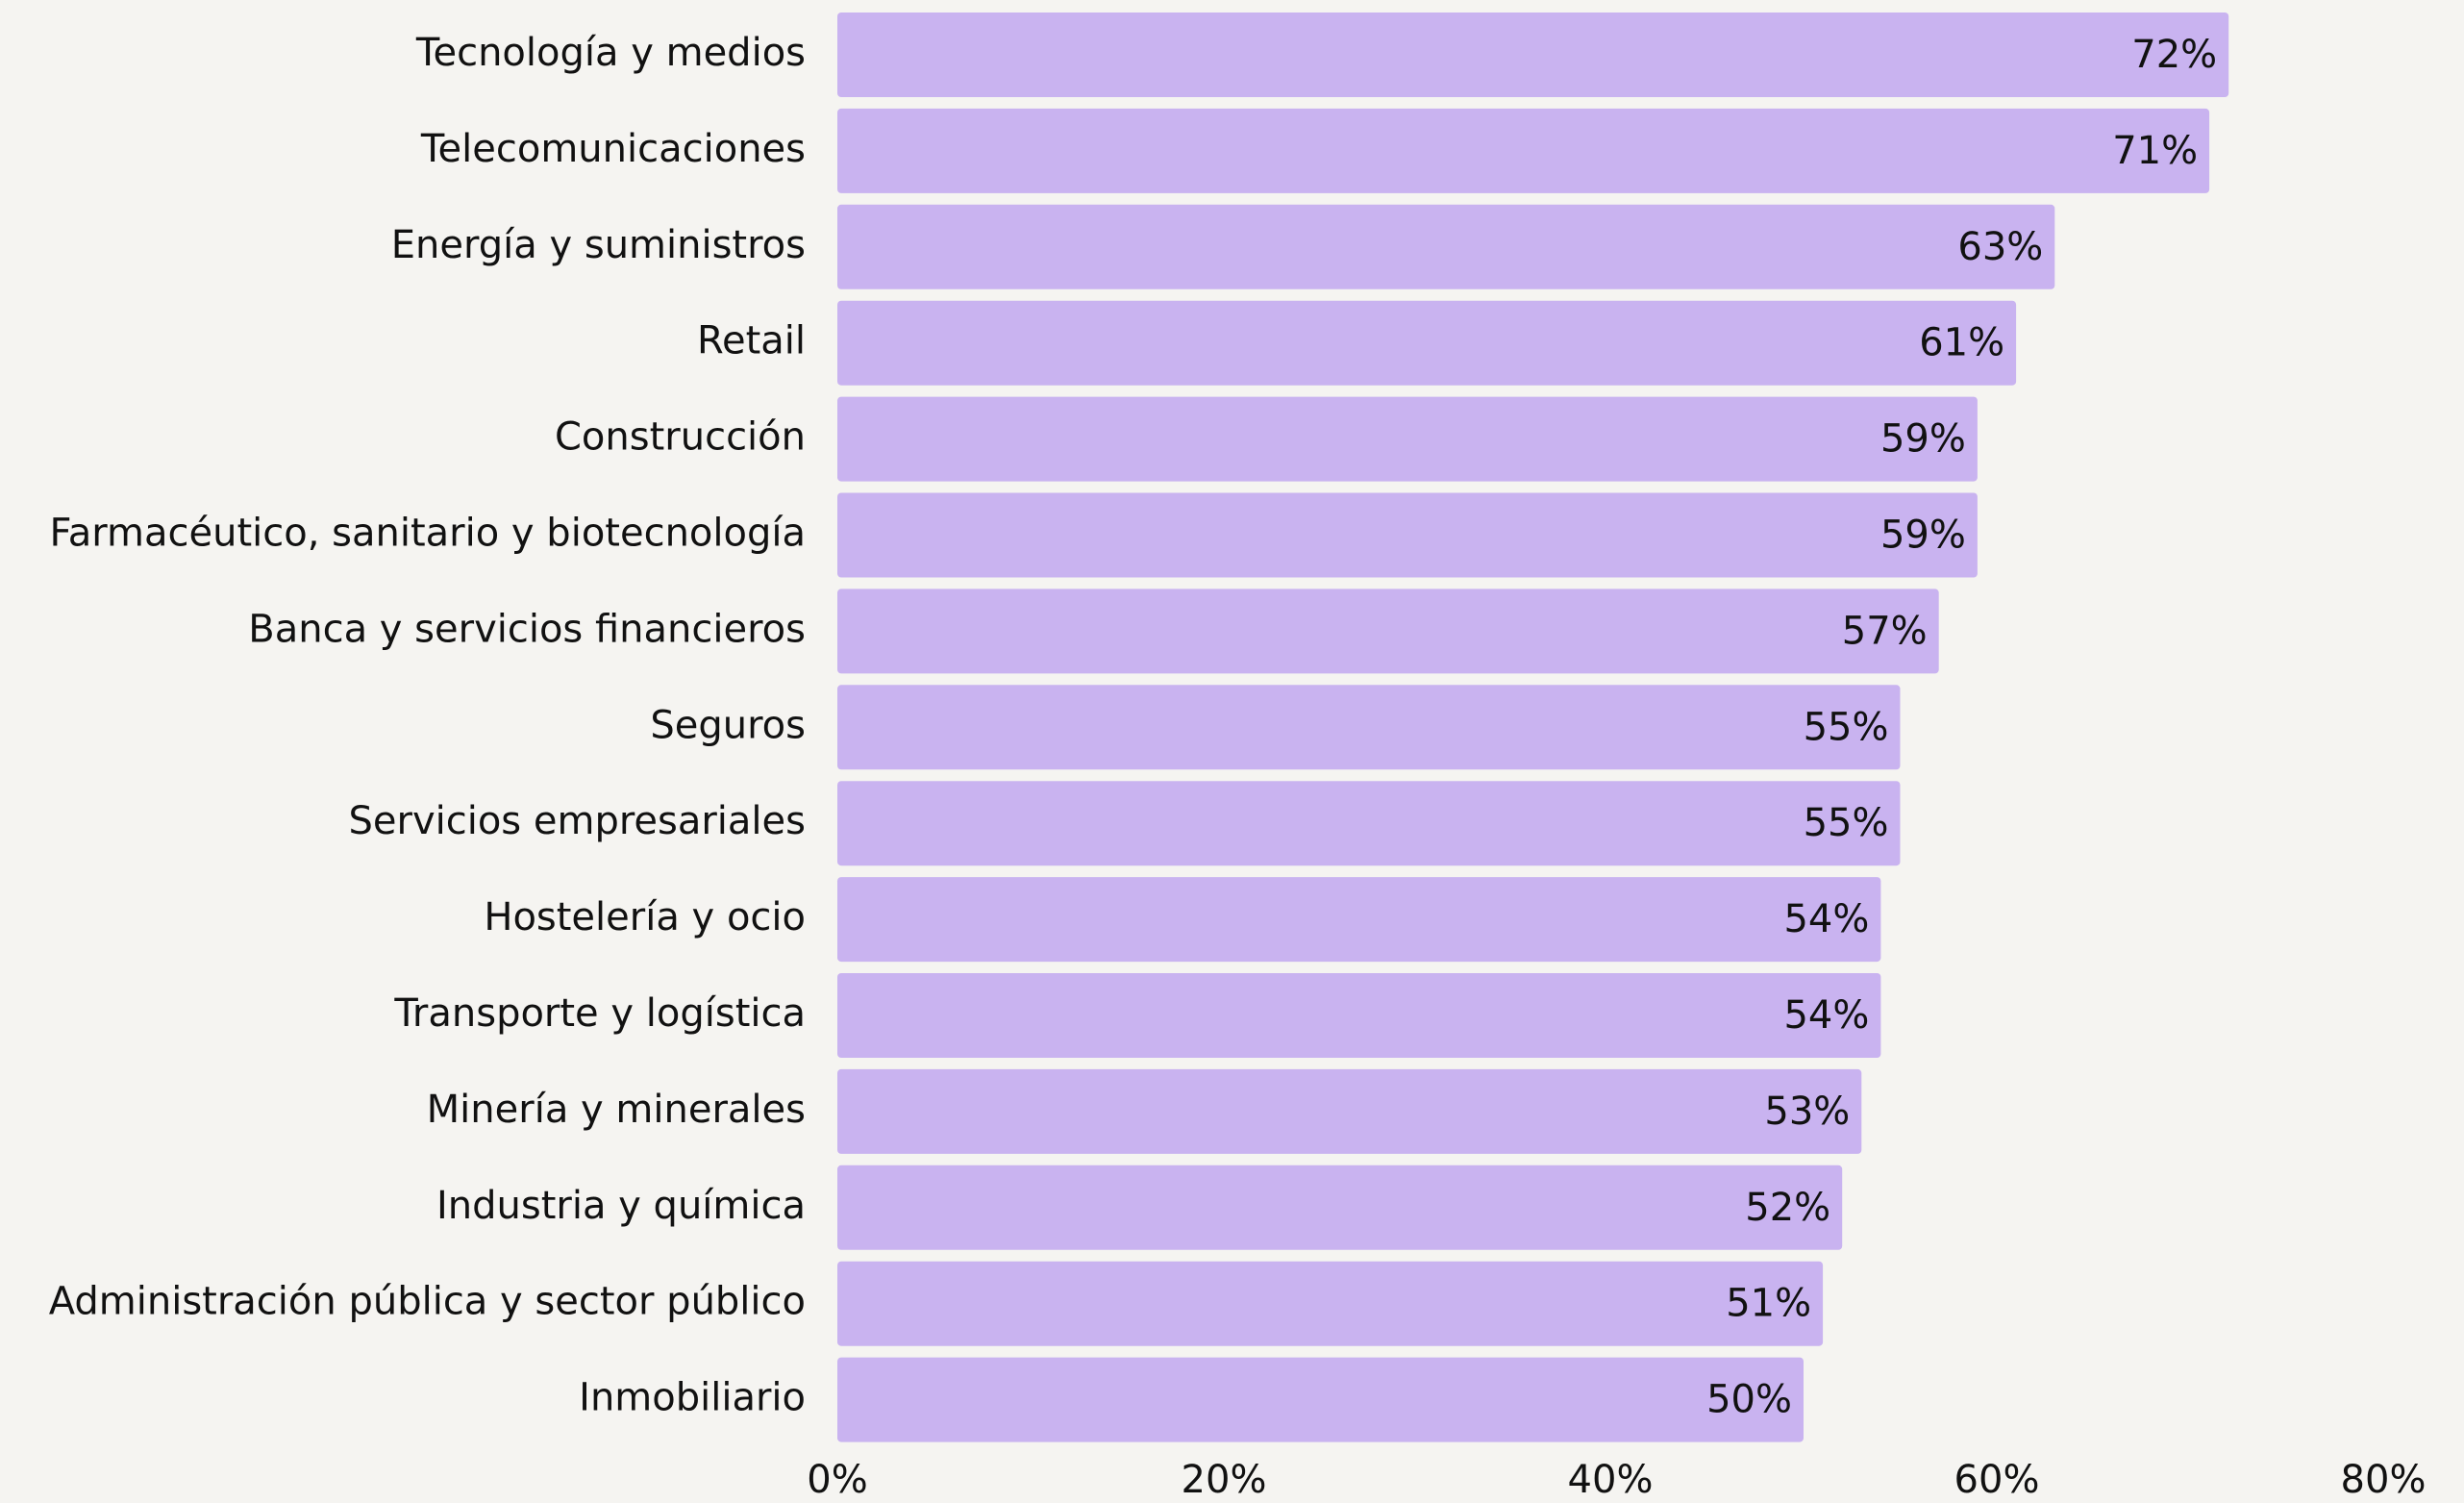  I want to click on x-tick-label: 60%, so click(1997, 1480).